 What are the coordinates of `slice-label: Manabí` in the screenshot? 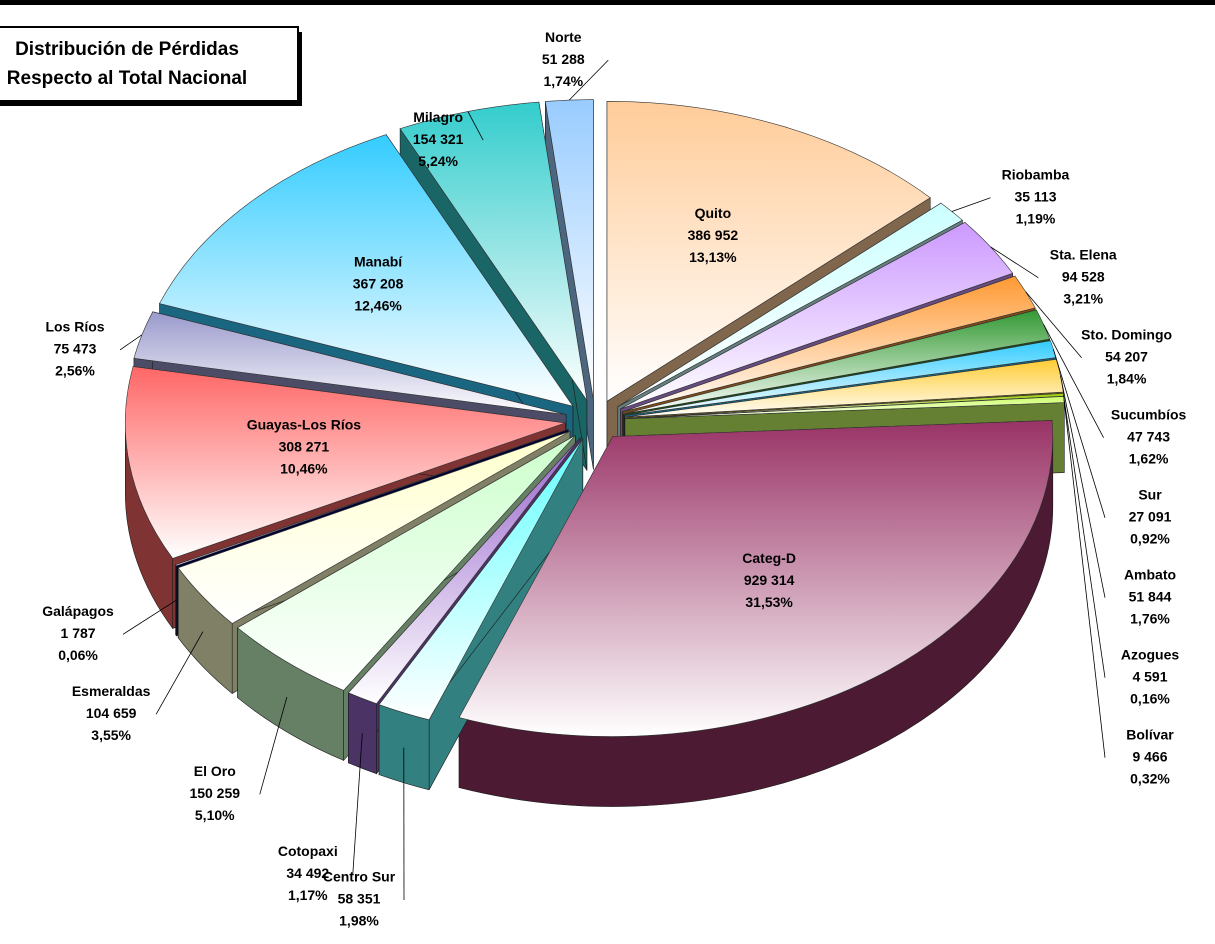 It's located at (378, 261).